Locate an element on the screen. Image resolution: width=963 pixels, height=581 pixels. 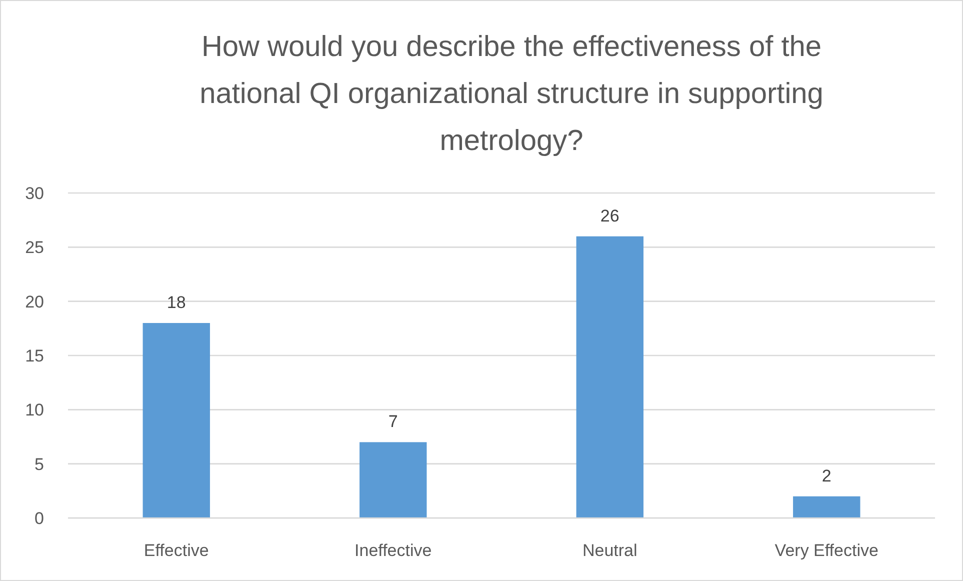
x-tick-label: Neutral is located at coordinates (610, 550).